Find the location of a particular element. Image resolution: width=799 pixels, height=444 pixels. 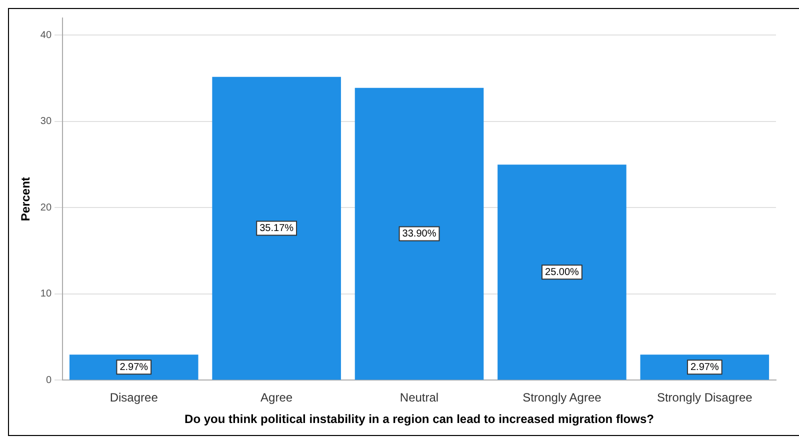

y-tick-label: 40 is located at coordinates (46, 35).